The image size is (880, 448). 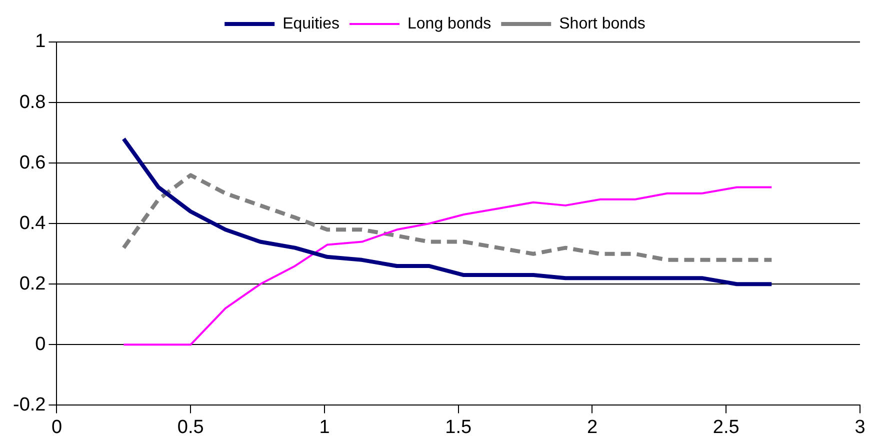 What do you see at coordinates (32, 163) in the screenshot?
I see `y-tick-label: 0.6` at bounding box center [32, 163].